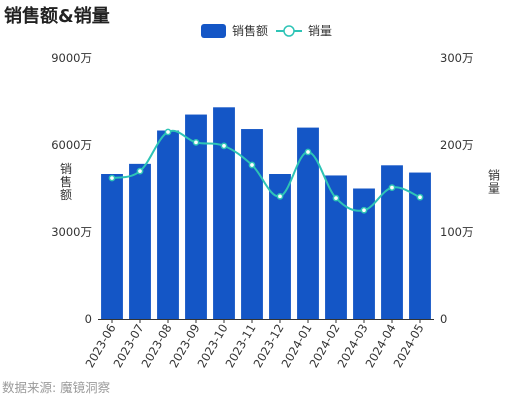  Describe the element at coordinates (57, 16) in the screenshot. I see `chart-title: 销售额&销量` at that location.